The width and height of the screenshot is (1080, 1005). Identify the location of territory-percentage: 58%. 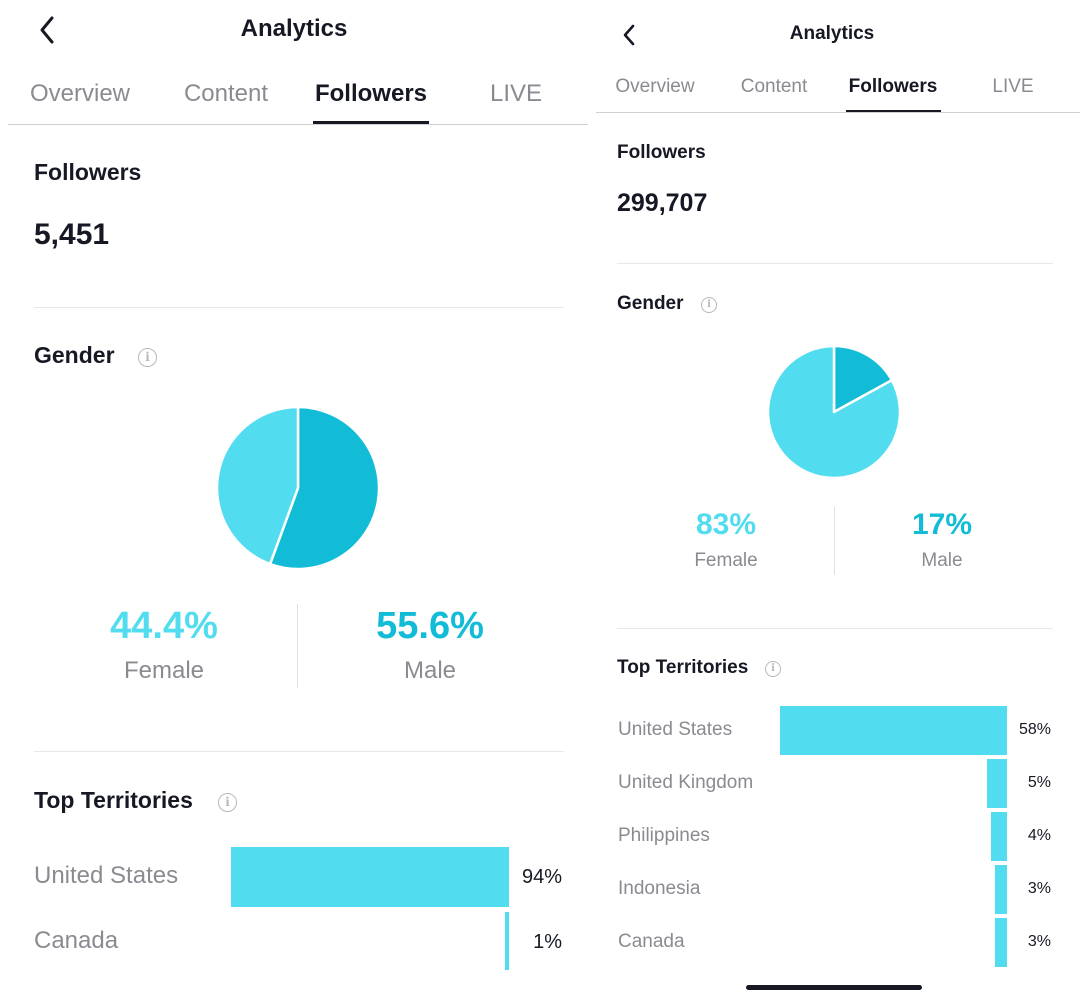
(1034, 729).